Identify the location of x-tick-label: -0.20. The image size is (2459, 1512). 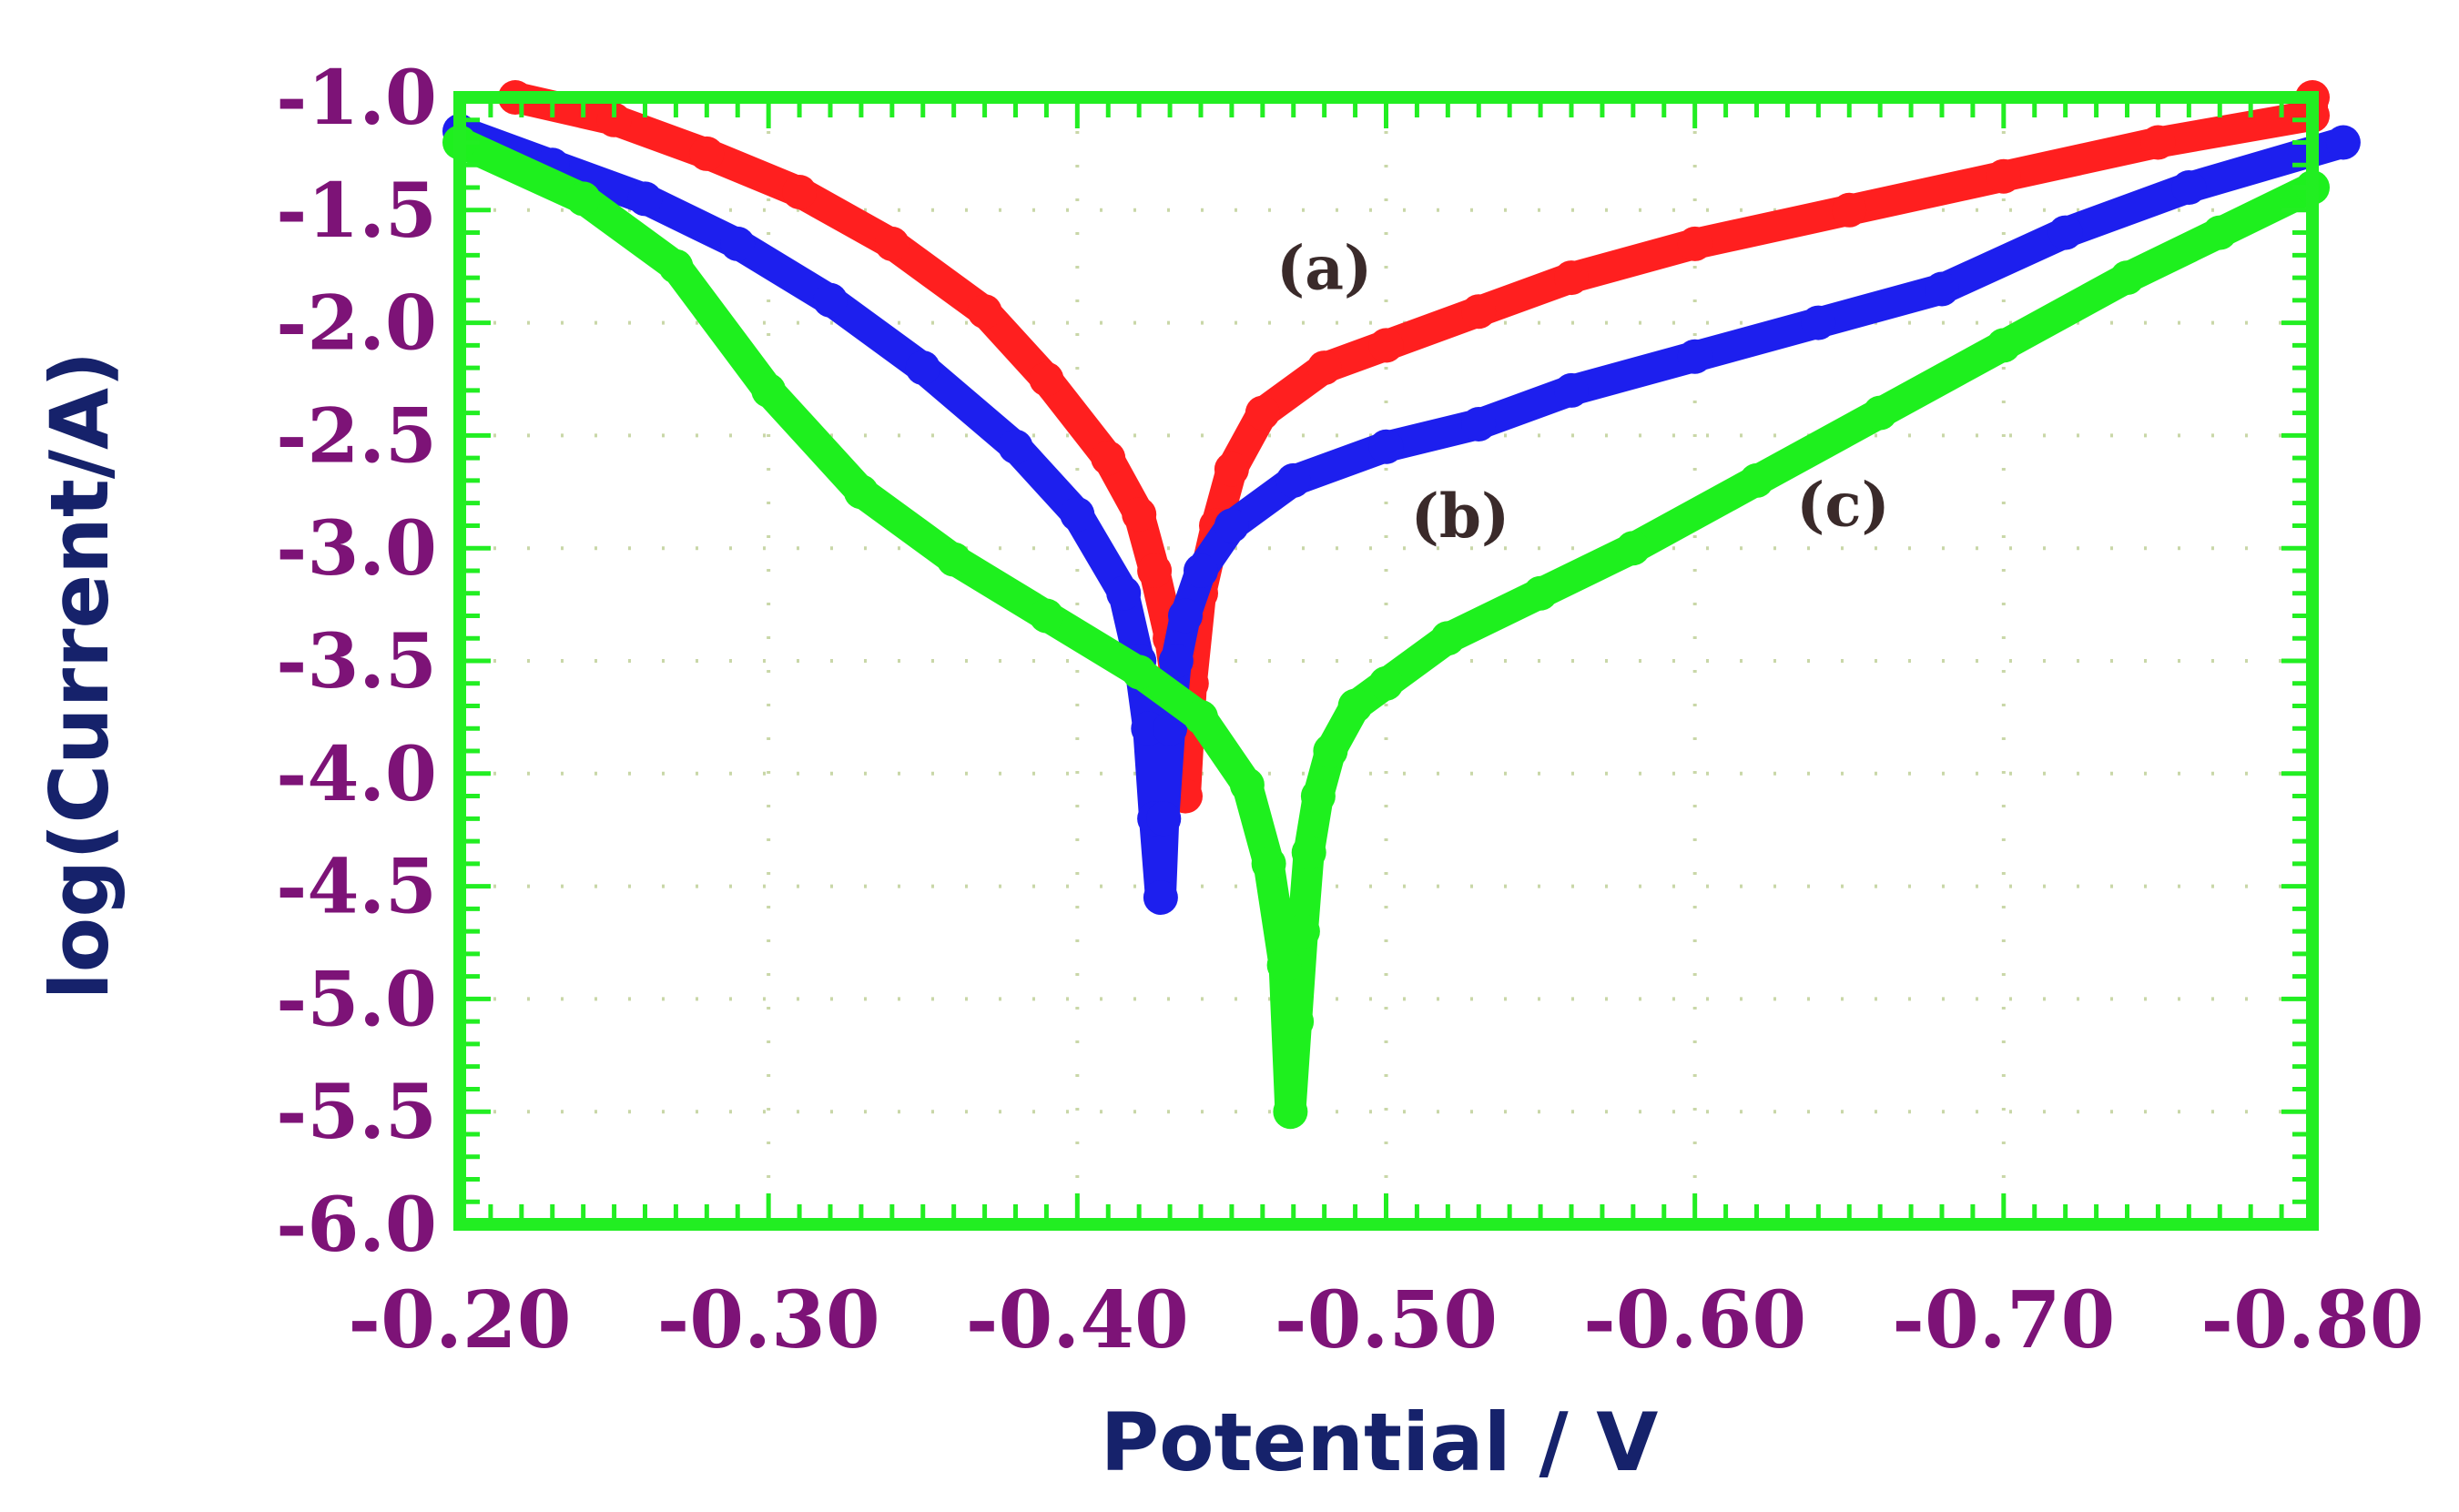
(459, 1320).